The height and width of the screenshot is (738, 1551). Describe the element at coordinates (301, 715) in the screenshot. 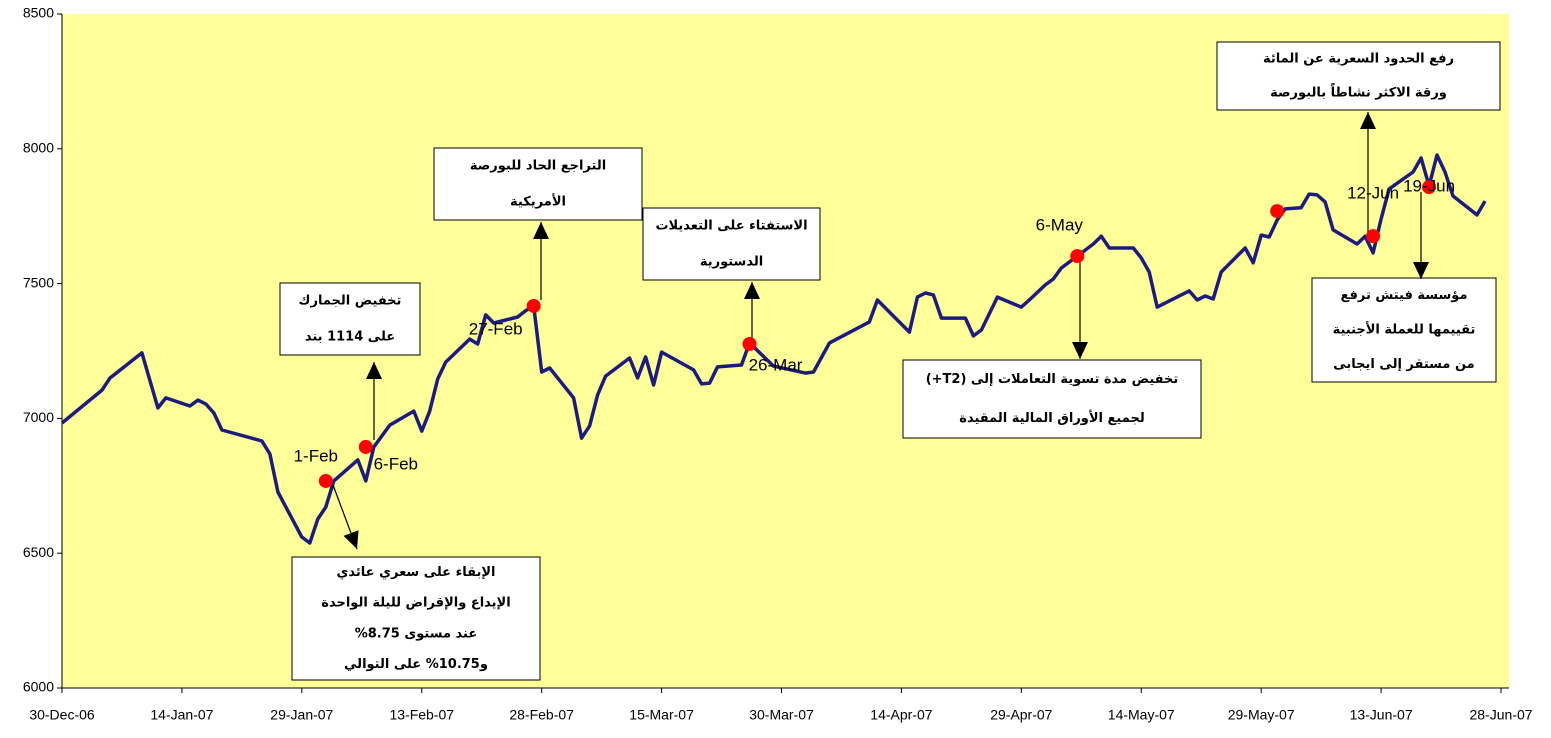

I see `x-tick-label: 29-Jan-07` at that location.